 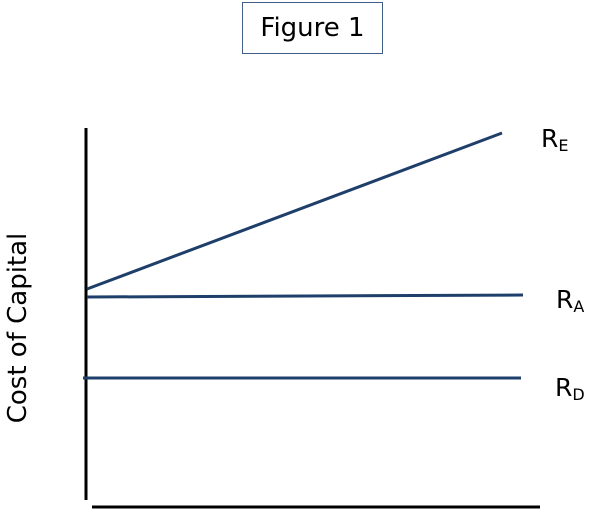 I want to click on y-axis-label: Cost of Capital, so click(x=18, y=328).